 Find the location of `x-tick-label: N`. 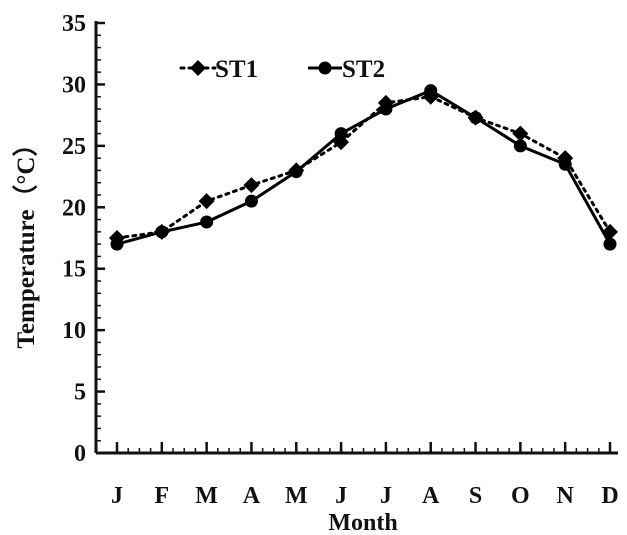

x-tick-label: N is located at coordinates (566, 496).